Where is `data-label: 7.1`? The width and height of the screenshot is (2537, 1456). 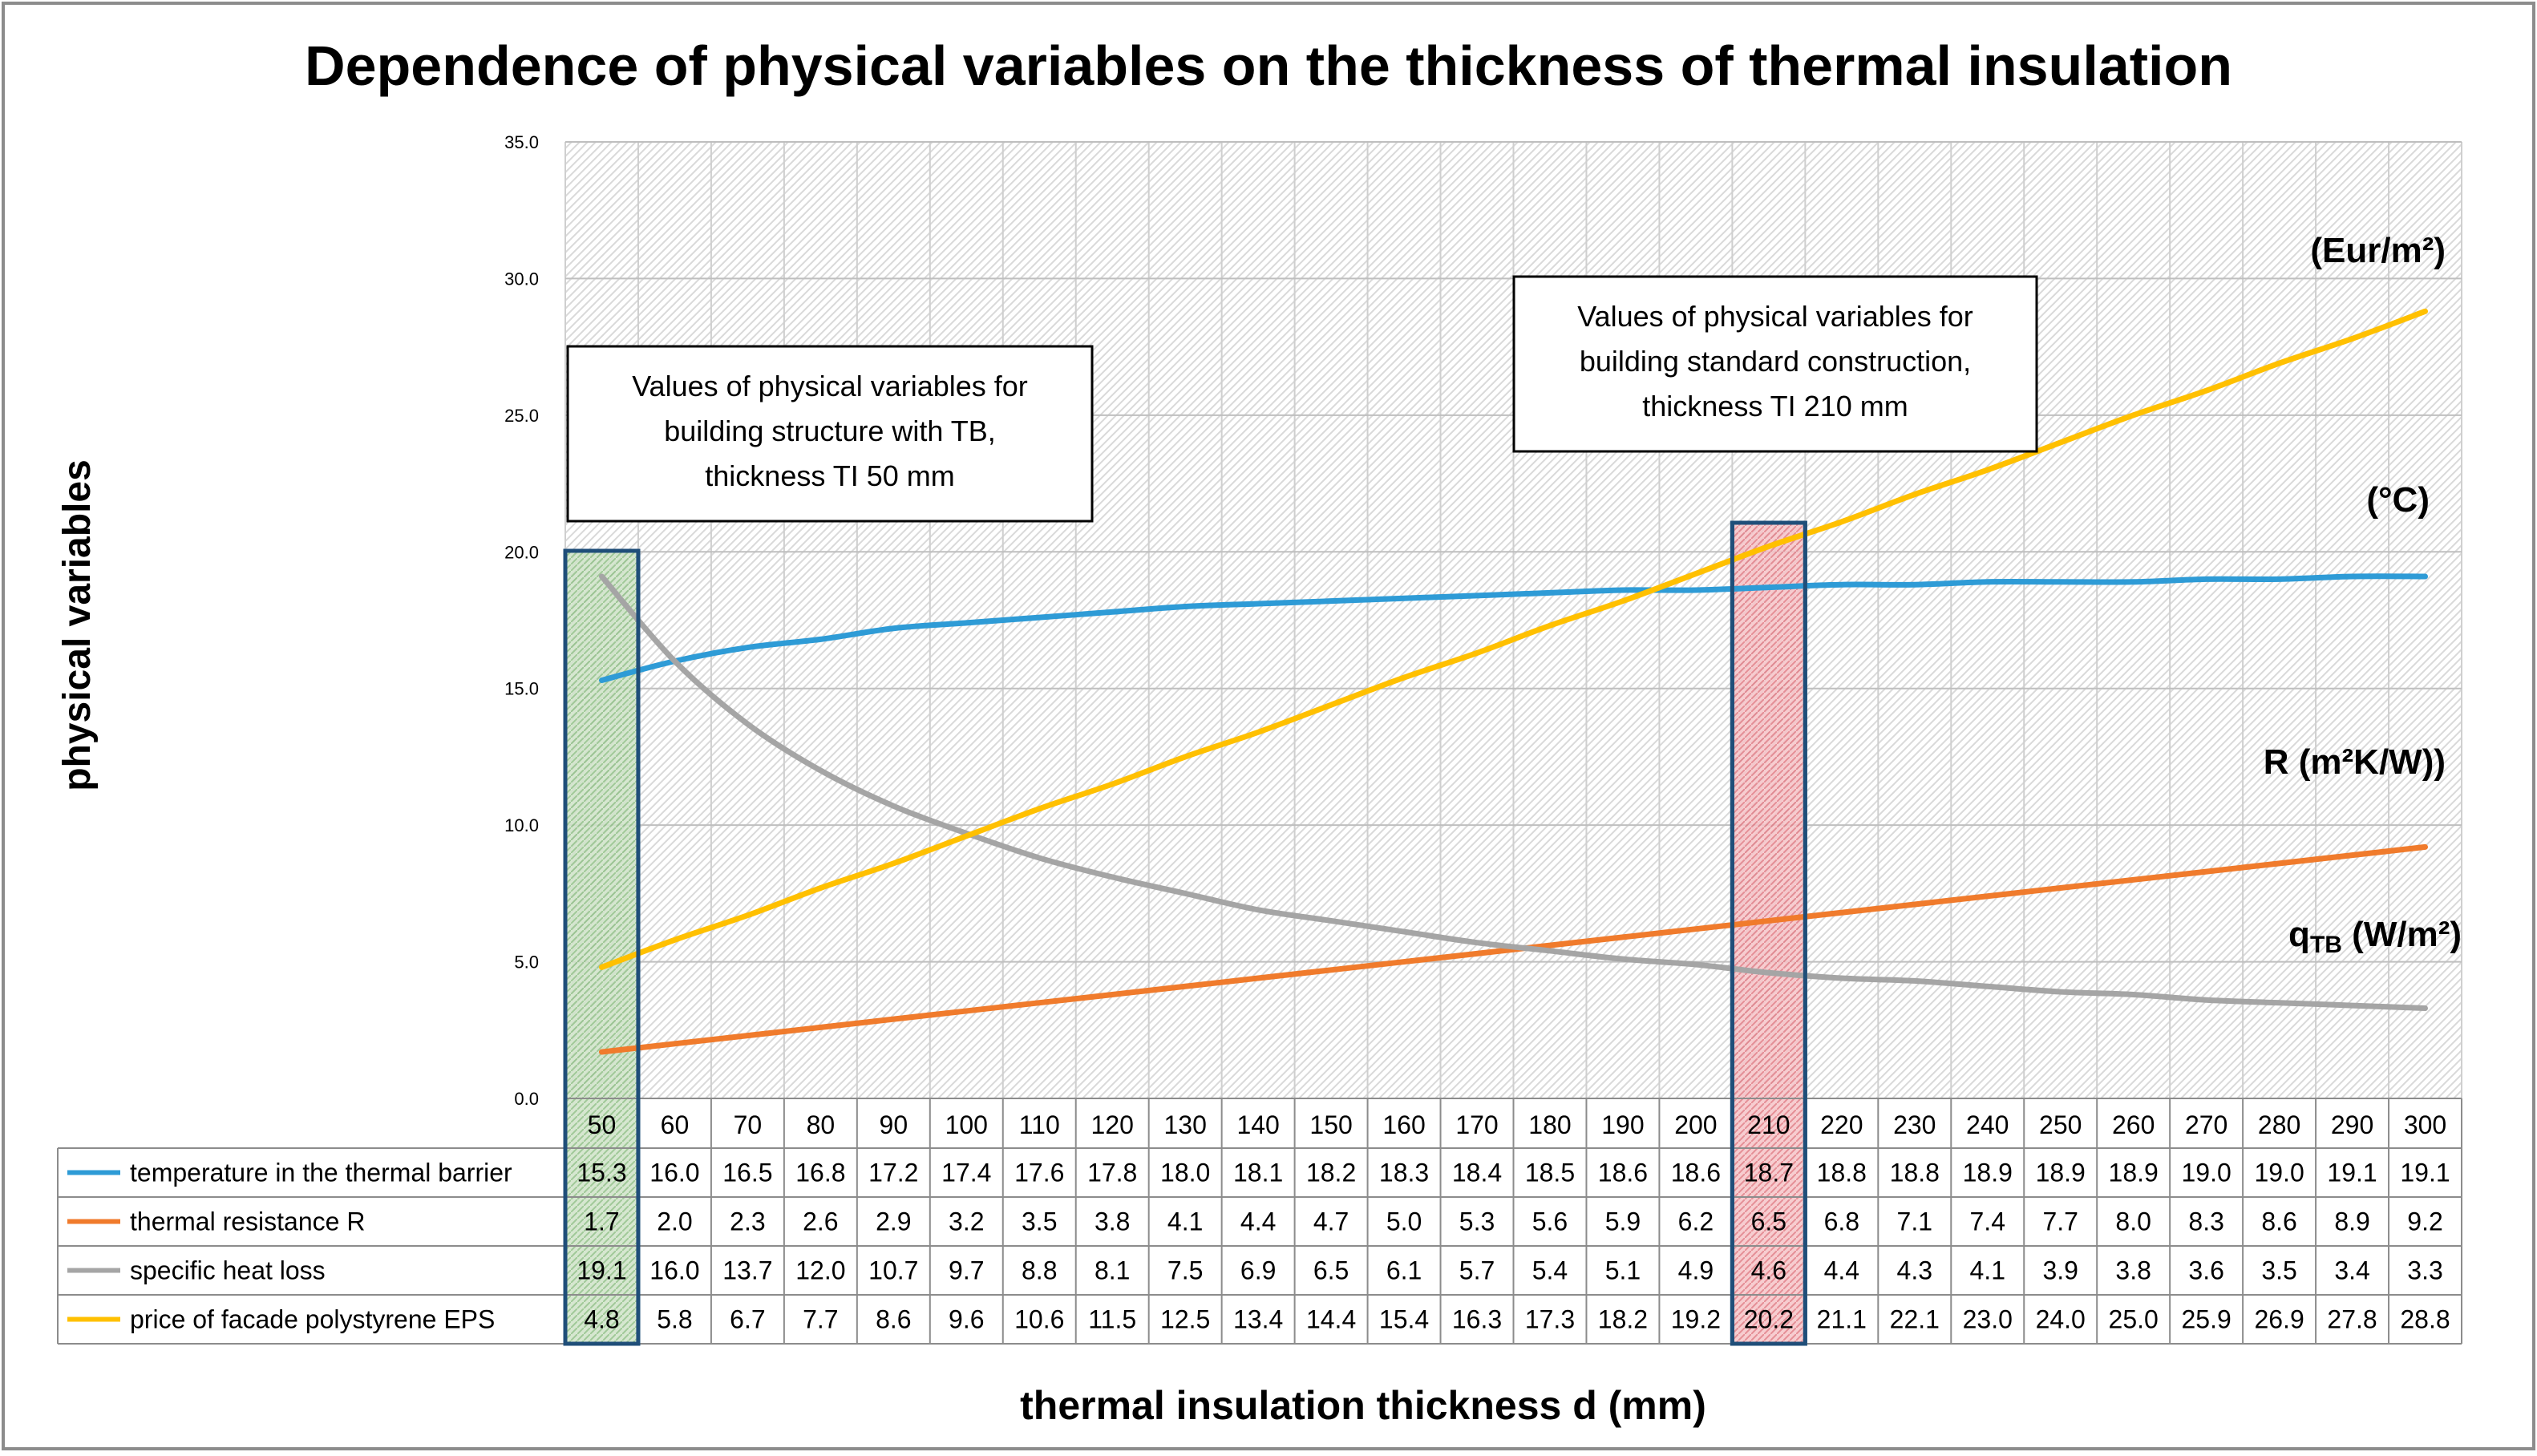
data-label: 7.1 is located at coordinates (1914, 1221).